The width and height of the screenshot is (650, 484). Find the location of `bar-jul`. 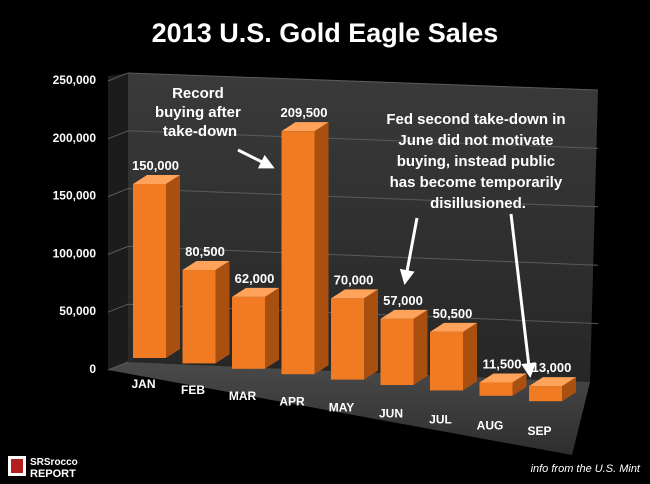

bar-jul is located at coordinates (453, 356).